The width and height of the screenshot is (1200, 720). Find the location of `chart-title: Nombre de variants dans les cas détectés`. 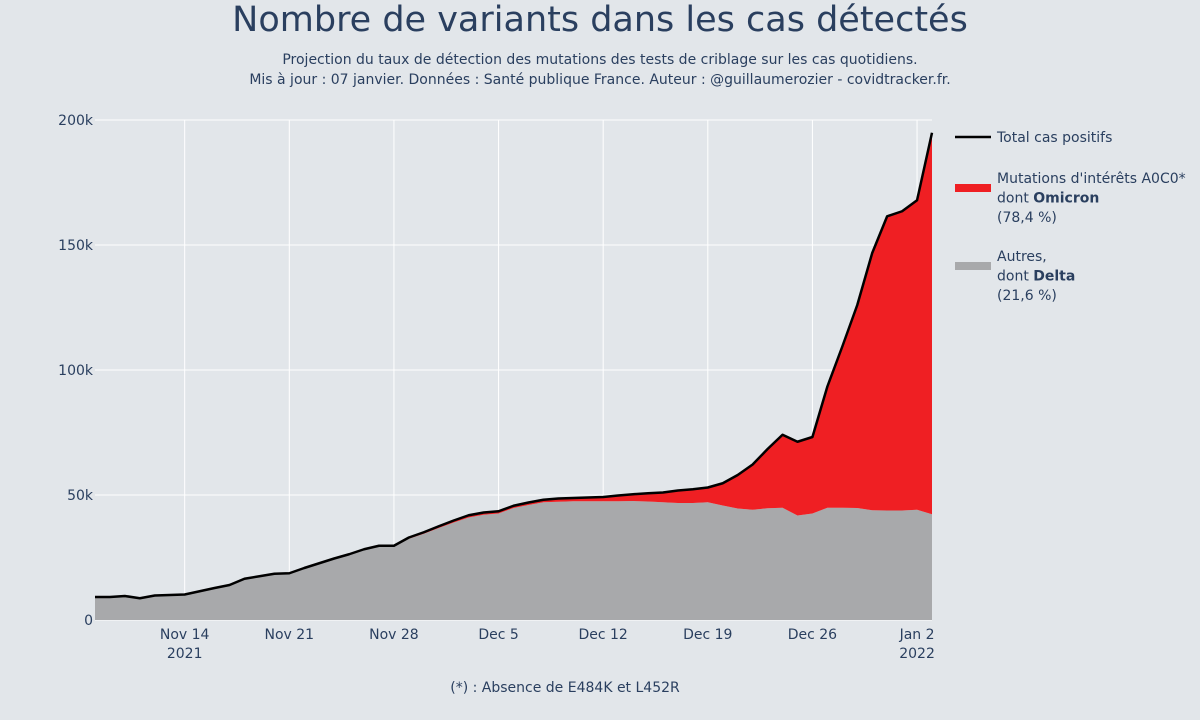

chart-title: Nombre de variants dans les cas détectés is located at coordinates (600, 20).